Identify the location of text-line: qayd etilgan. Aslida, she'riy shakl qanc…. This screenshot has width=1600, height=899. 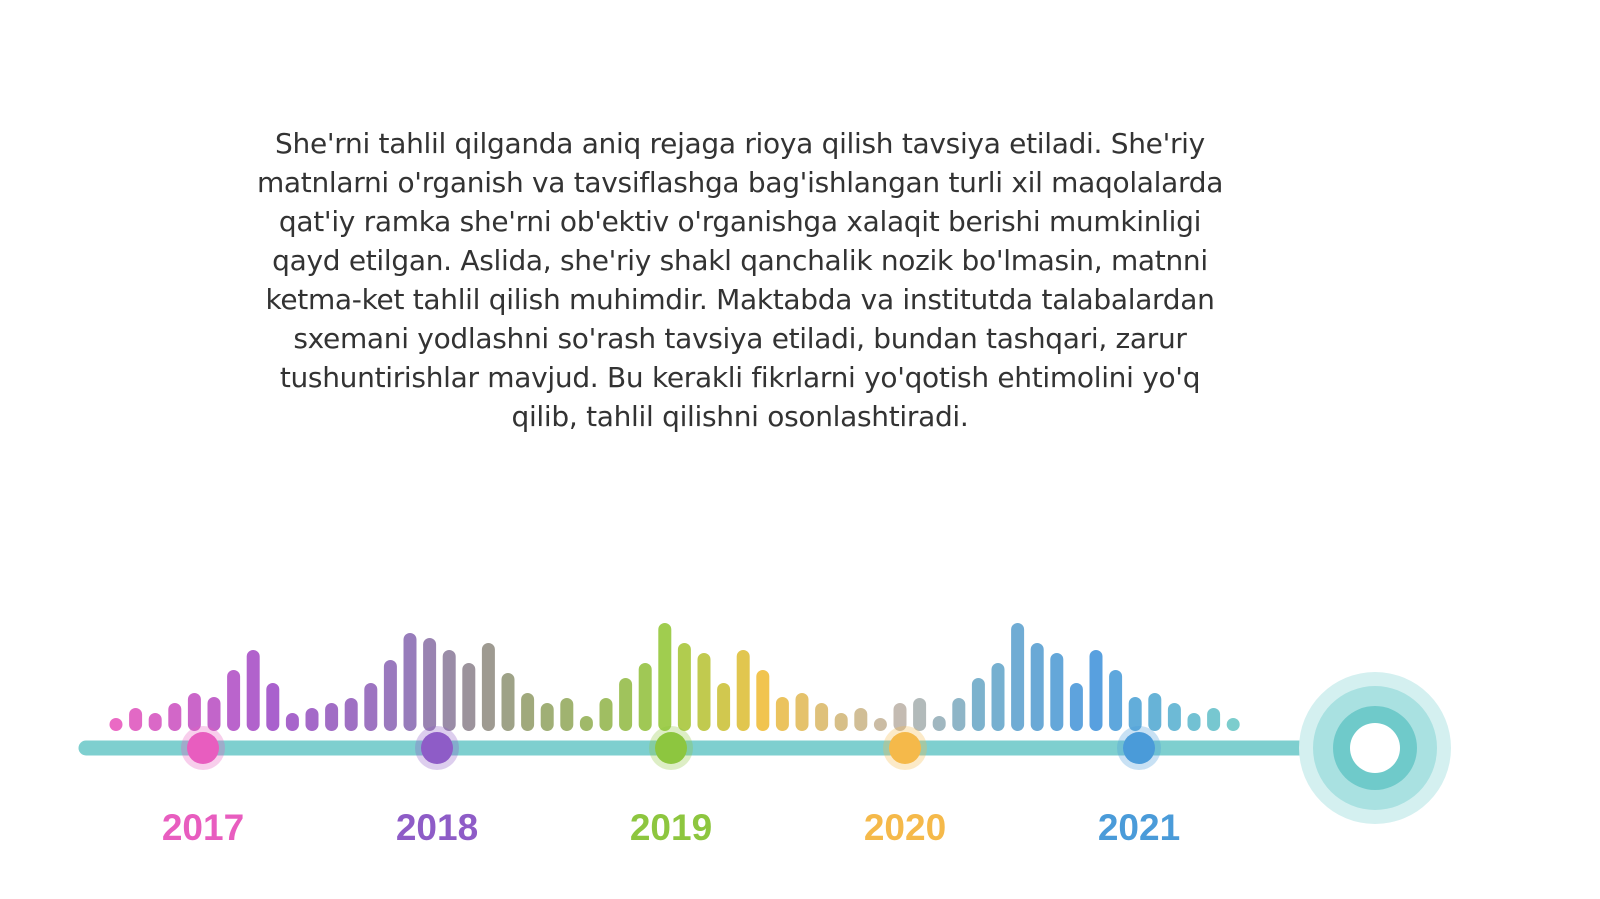
(740, 260).